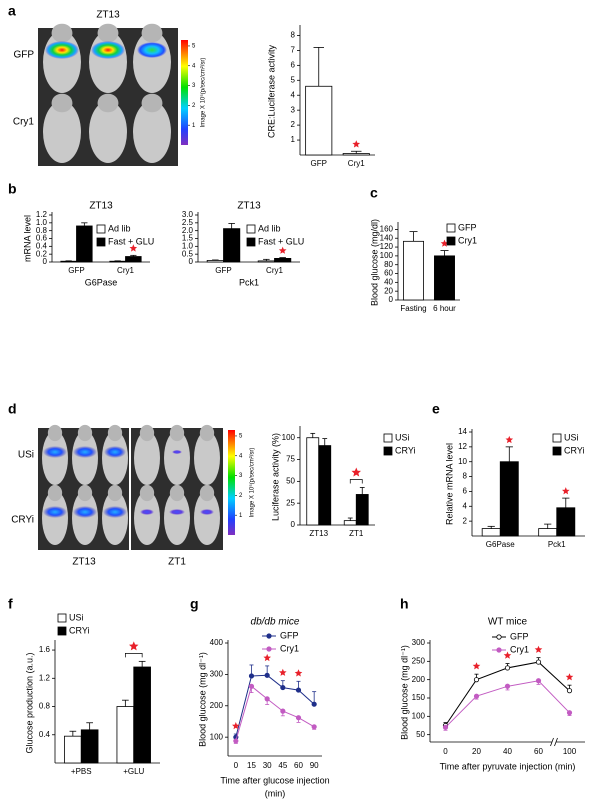 This screenshot has width=600, height=809. I want to click on y-tick-label: 150, so click(419, 697).